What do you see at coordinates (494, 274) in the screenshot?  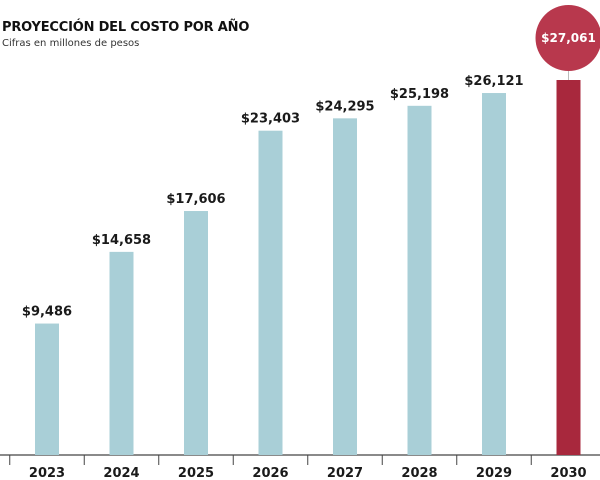 I see `bar-2029` at bounding box center [494, 274].